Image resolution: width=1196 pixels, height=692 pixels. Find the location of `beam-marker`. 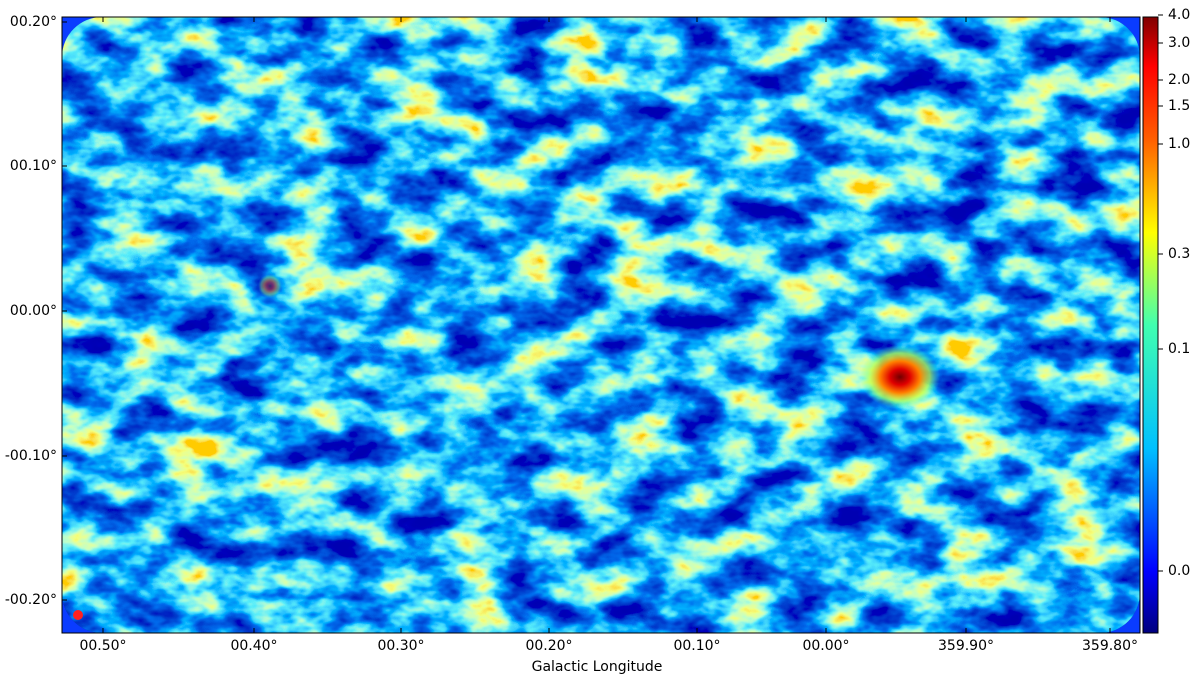

beam-marker is located at coordinates (78, 615).